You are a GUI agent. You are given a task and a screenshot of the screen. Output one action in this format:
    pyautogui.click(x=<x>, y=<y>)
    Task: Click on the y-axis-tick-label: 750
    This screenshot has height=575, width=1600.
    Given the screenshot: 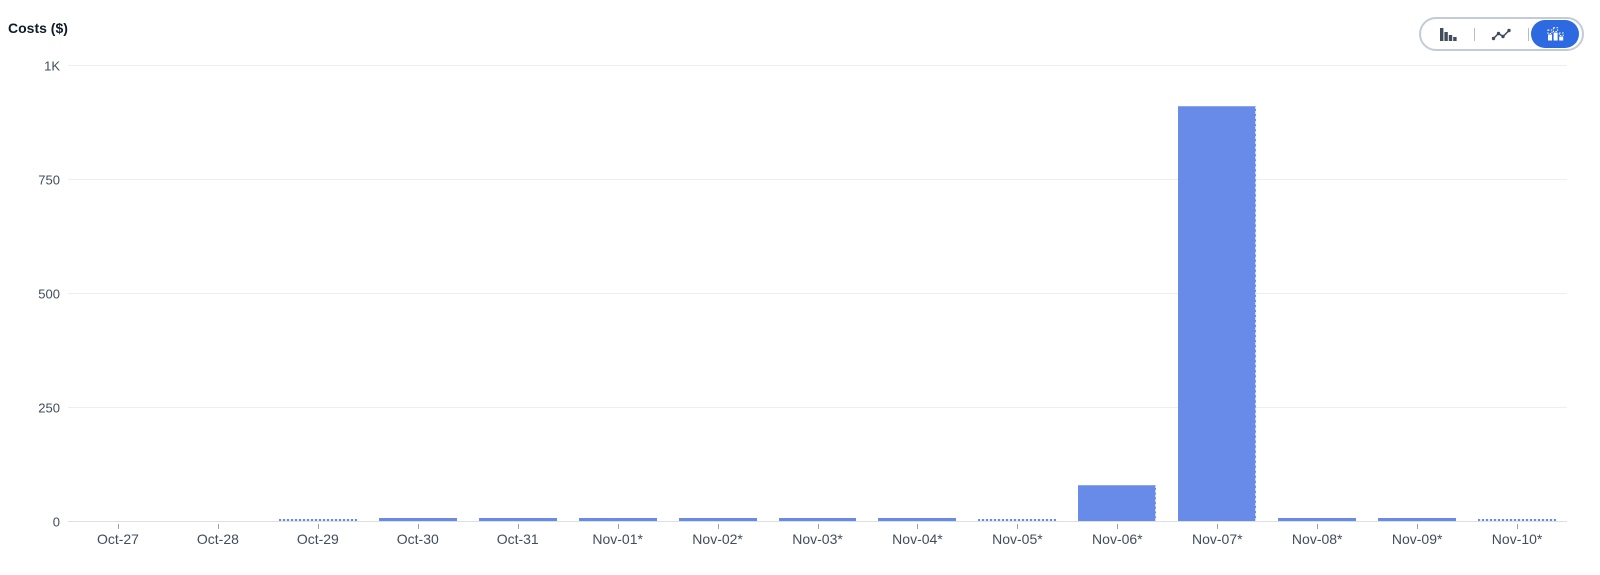 What is the action you would take?
    pyautogui.click(x=49, y=180)
    